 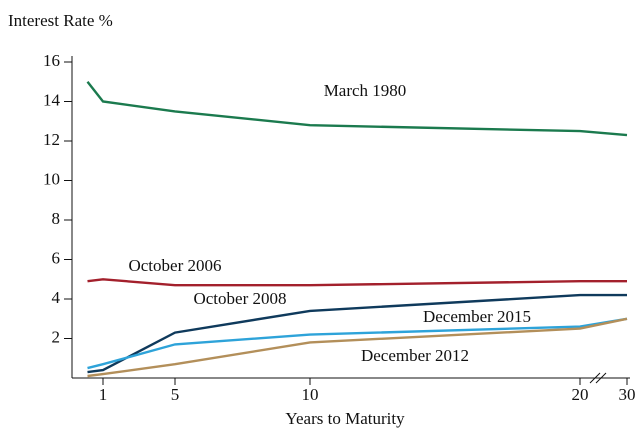 I want to click on y-tick-label: 14, so click(x=52, y=99).